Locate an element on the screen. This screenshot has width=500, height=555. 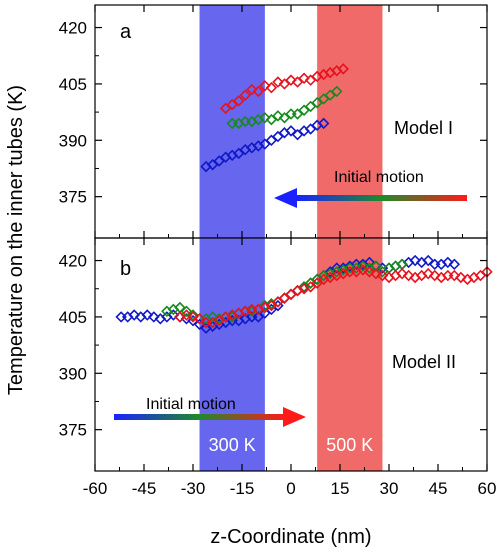
panel-a-label: a is located at coordinates (126, 32).